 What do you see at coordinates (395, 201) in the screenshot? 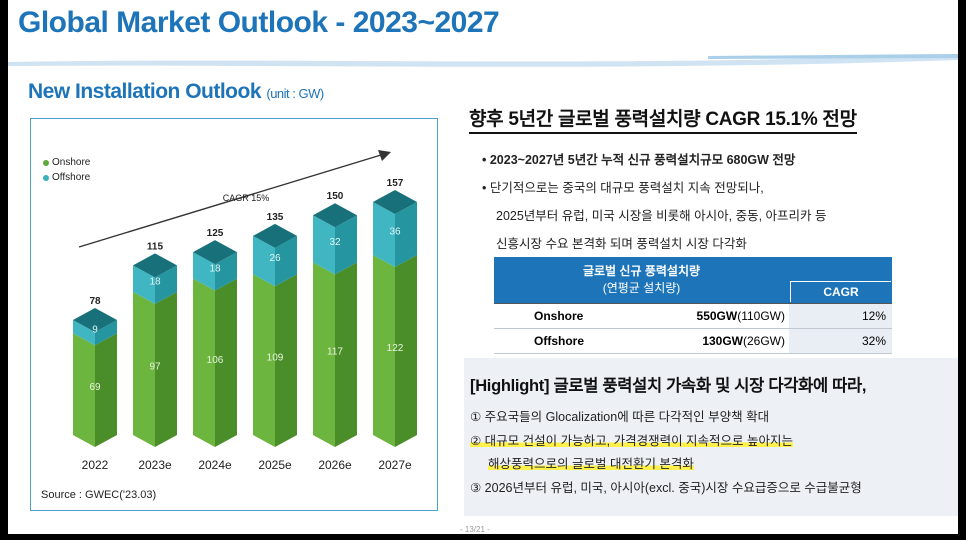
I see `bar-top-2027e` at bounding box center [395, 201].